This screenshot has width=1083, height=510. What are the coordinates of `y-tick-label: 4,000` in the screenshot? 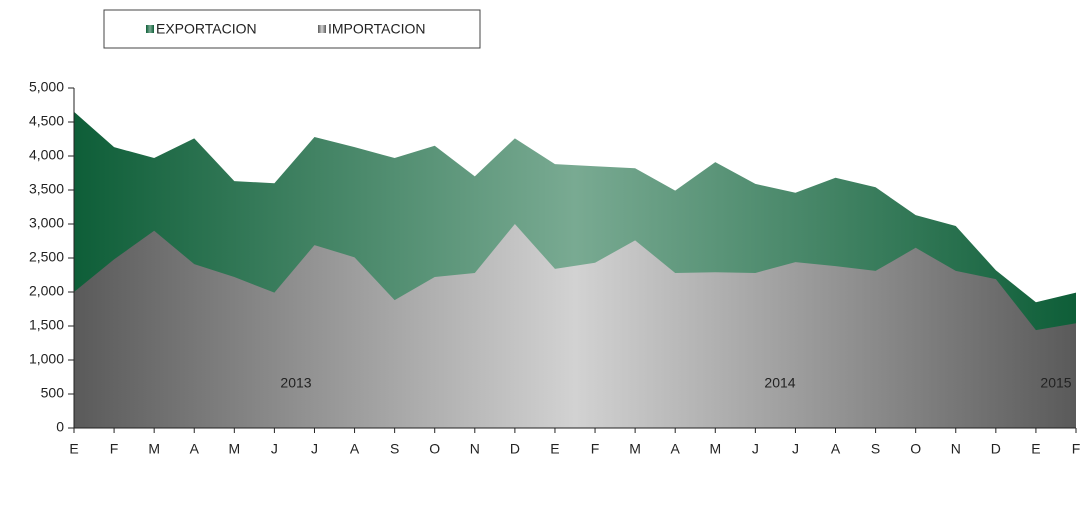 It's located at (46, 155).